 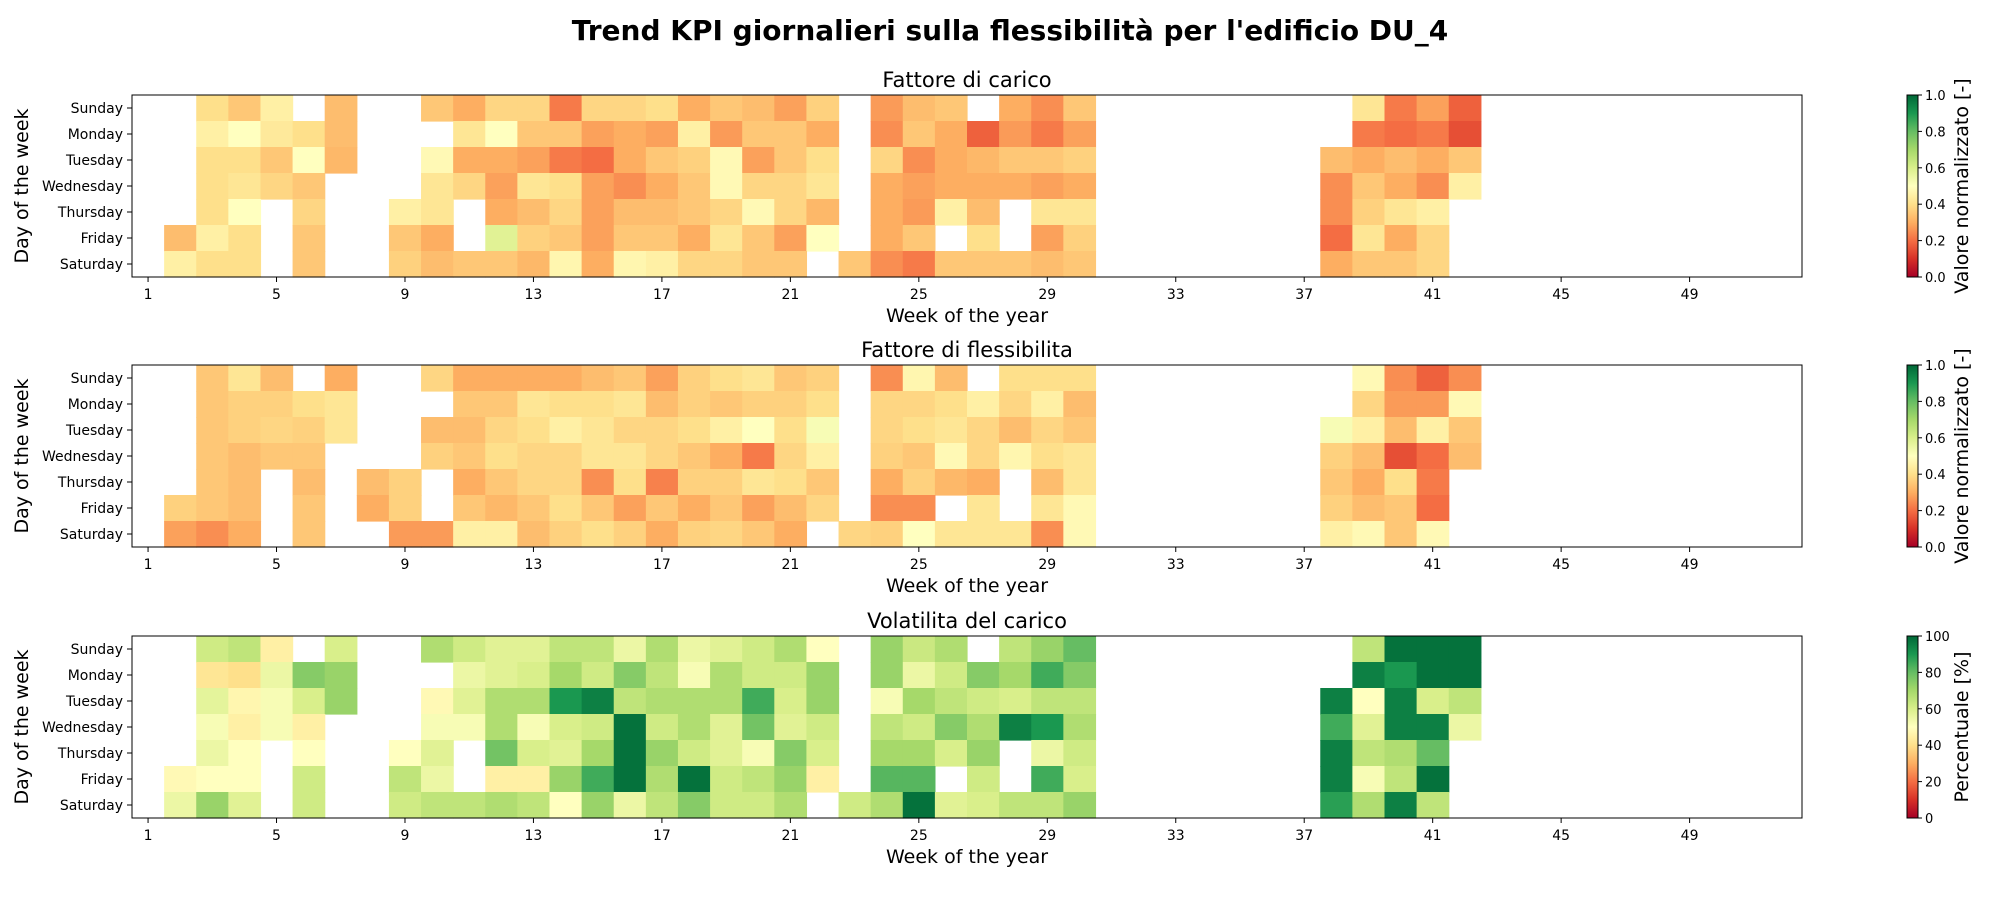 I want to click on x-tick-label: 5, so click(x=276, y=295).